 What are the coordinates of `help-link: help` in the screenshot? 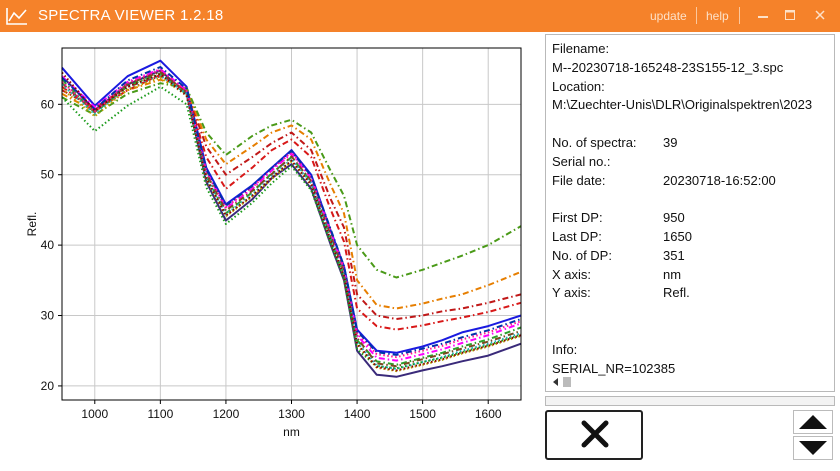 It's located at (717, 16).